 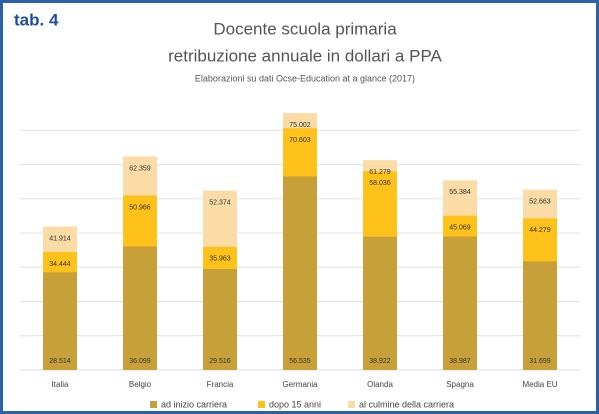 I want to click on legend-label: dopo 15 anni, so click(x=295, y=404).